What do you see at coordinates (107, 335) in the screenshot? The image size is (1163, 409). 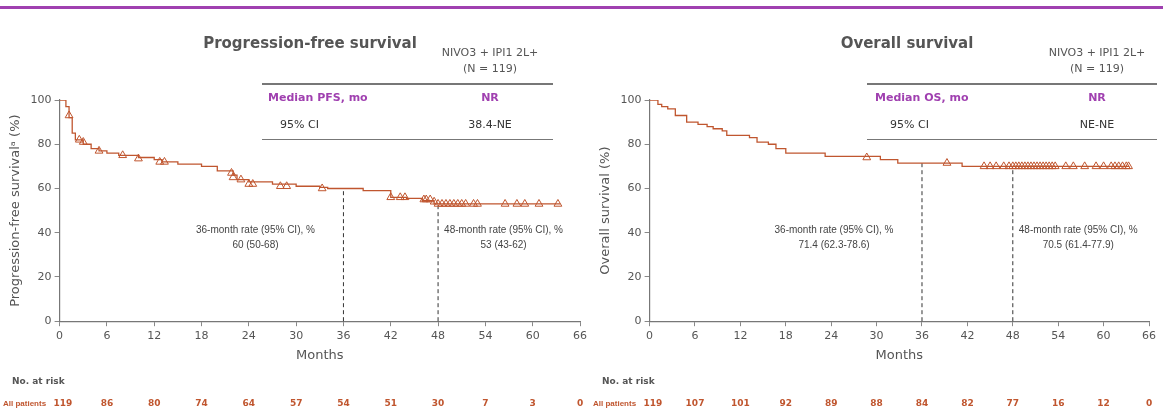 I see `x-tick-label: 6` at bounding box center [107, 335].